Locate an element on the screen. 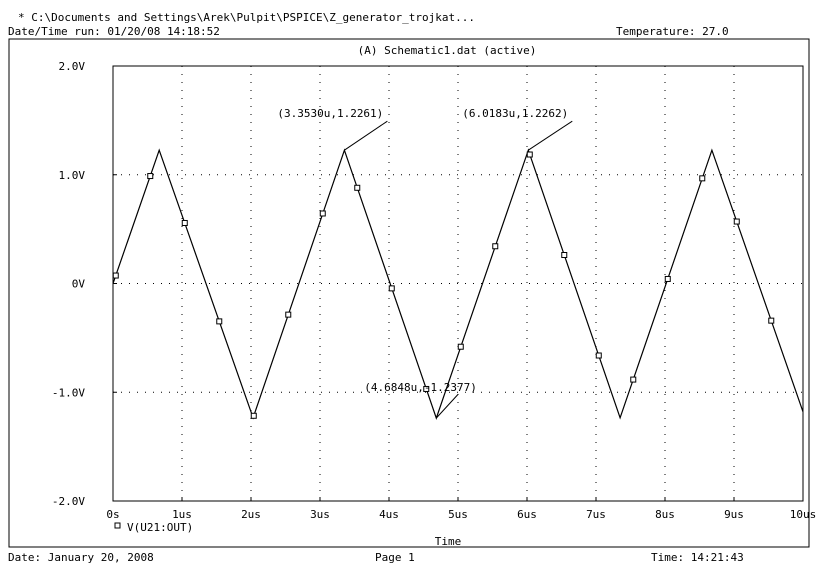 The height and width of the screenshot is (574, 818). x-tick-label: 2us is located at coordinates (251, 514).